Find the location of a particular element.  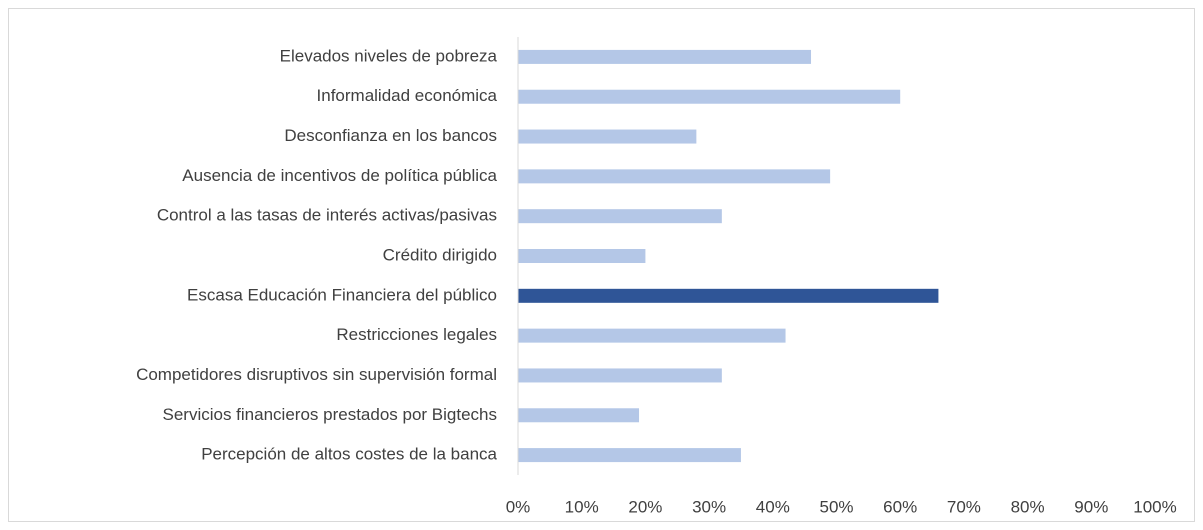

y-tick-label: Informalidad económica is located at coordinates (407, 95).